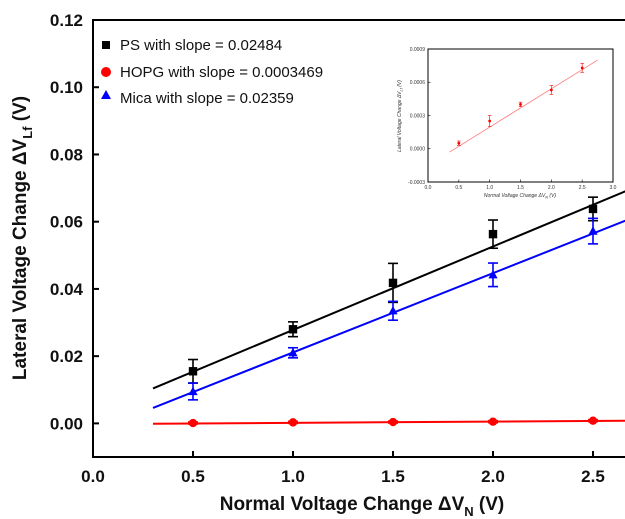 This screenshot has width=625, height=519. Describe the element at coordinates (582, 188) in the screenshot. I see `inset-x-tick-label-5: 2.5` at that location.